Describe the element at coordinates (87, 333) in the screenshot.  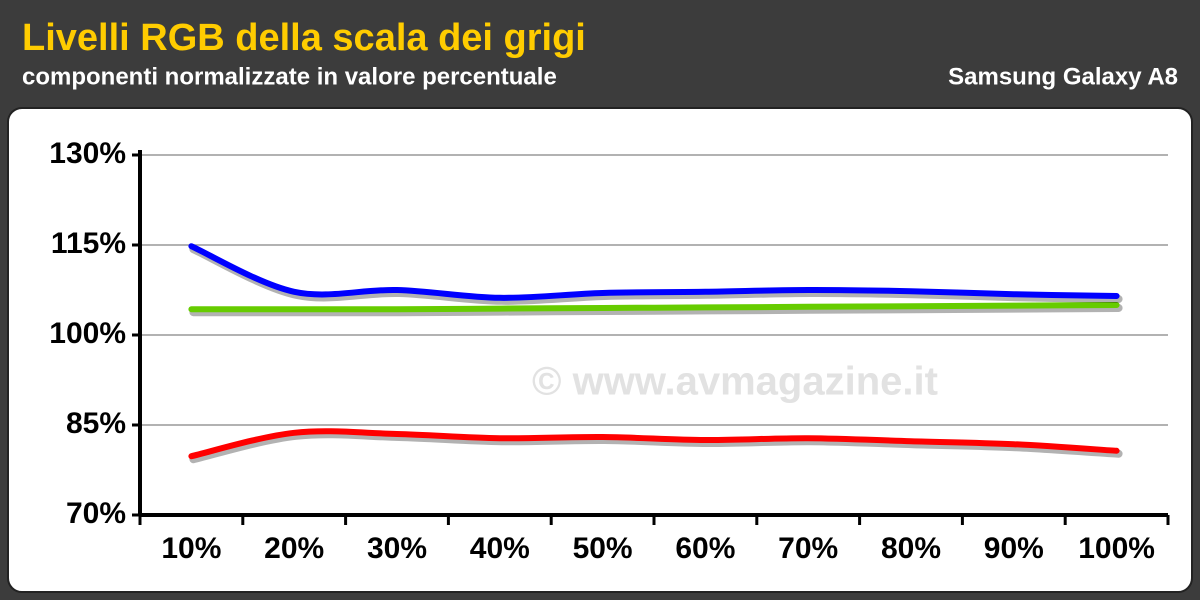
I see `y-tick-label: 100%` at that location.